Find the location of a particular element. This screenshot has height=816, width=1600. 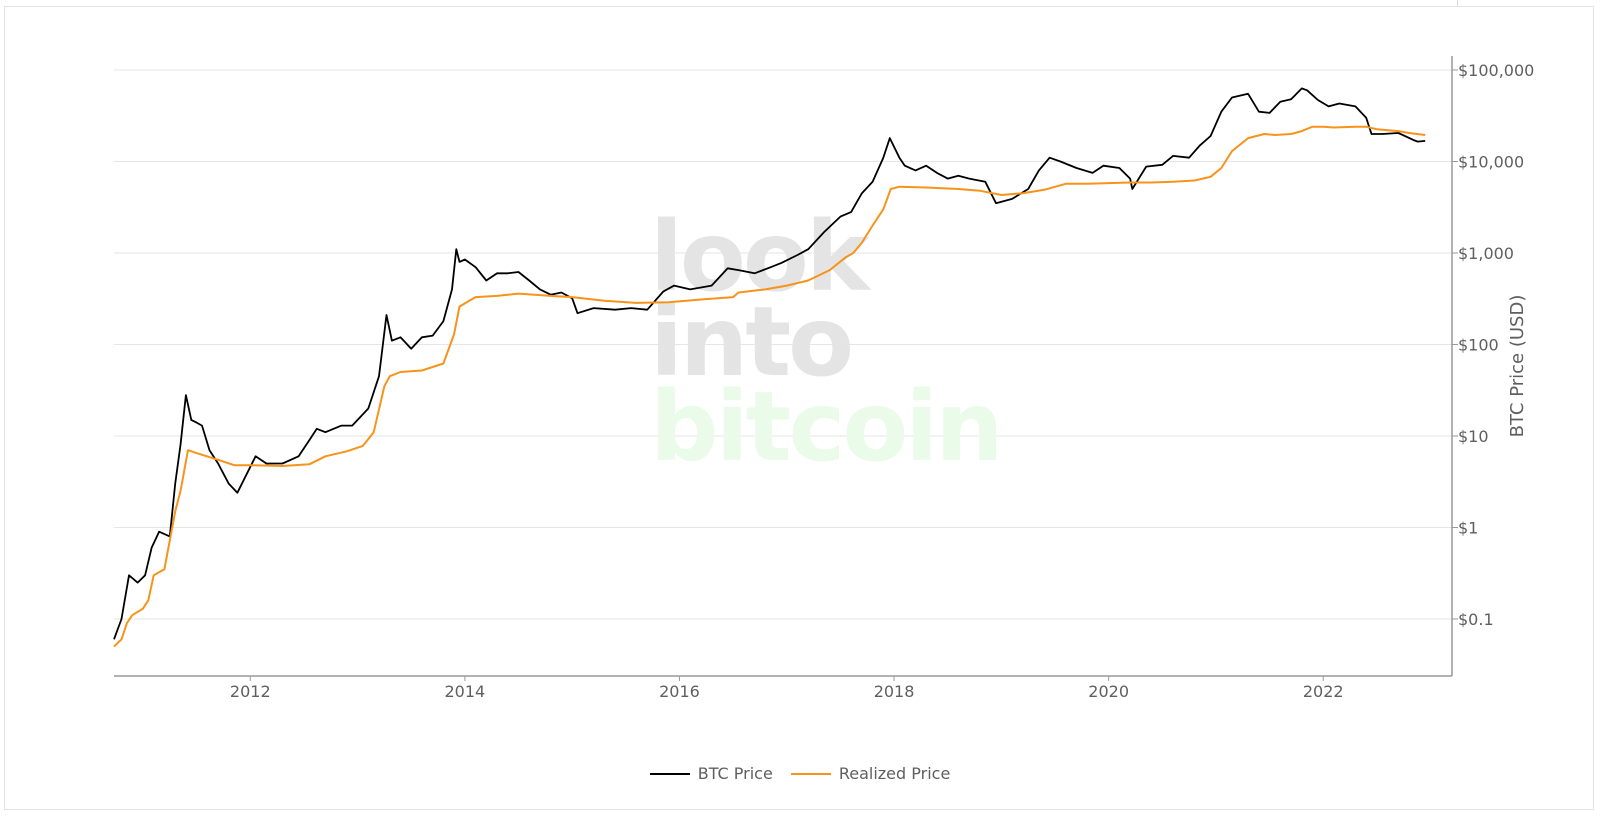

legend-item-btc-price: BTC Price is located at coordinates (711, 773).